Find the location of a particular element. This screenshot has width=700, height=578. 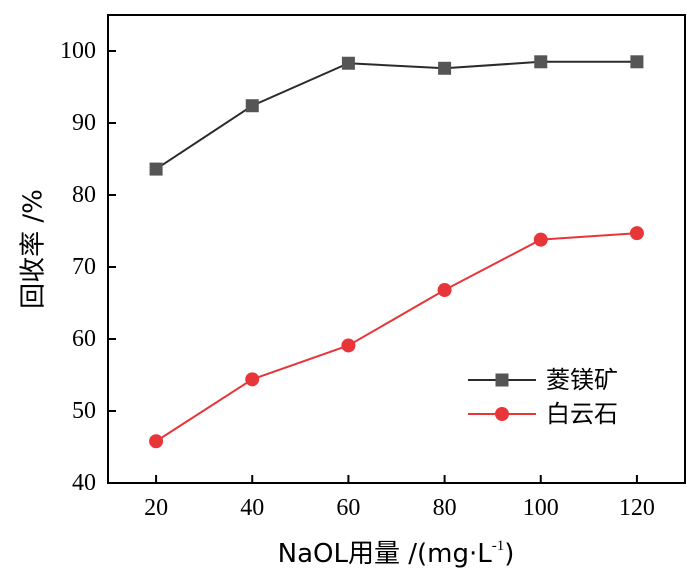

x-axis-title: NaOL用量 /(mg·L-1) is located at coordinates (396, 553).